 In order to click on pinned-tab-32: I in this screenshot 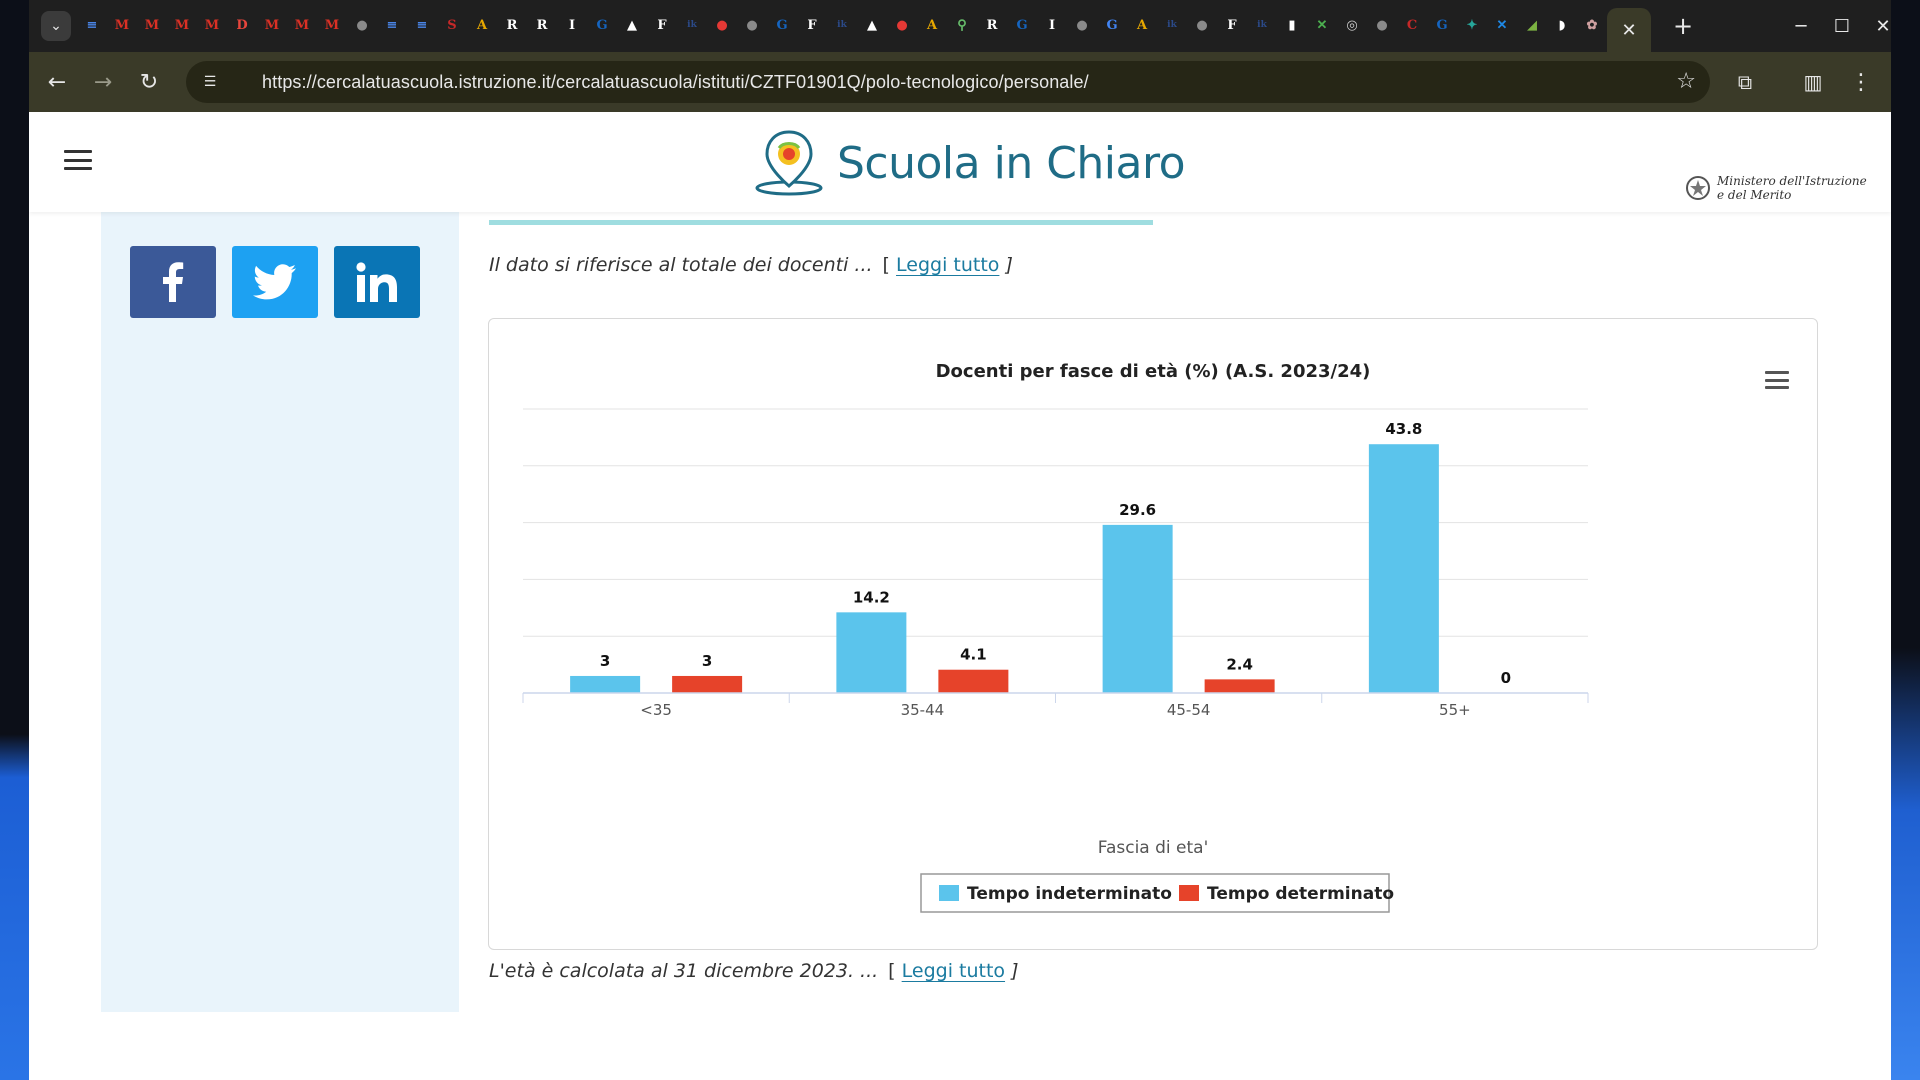, I will do `click(1052, 25)`.